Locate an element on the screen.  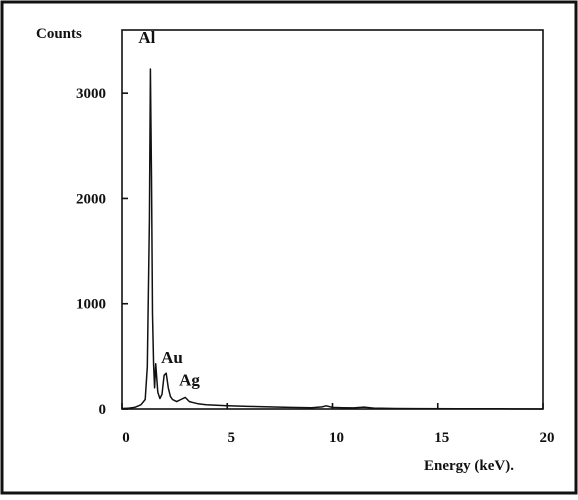
peak-annotations: Al Au Ag is located at coordinates (169, 208).